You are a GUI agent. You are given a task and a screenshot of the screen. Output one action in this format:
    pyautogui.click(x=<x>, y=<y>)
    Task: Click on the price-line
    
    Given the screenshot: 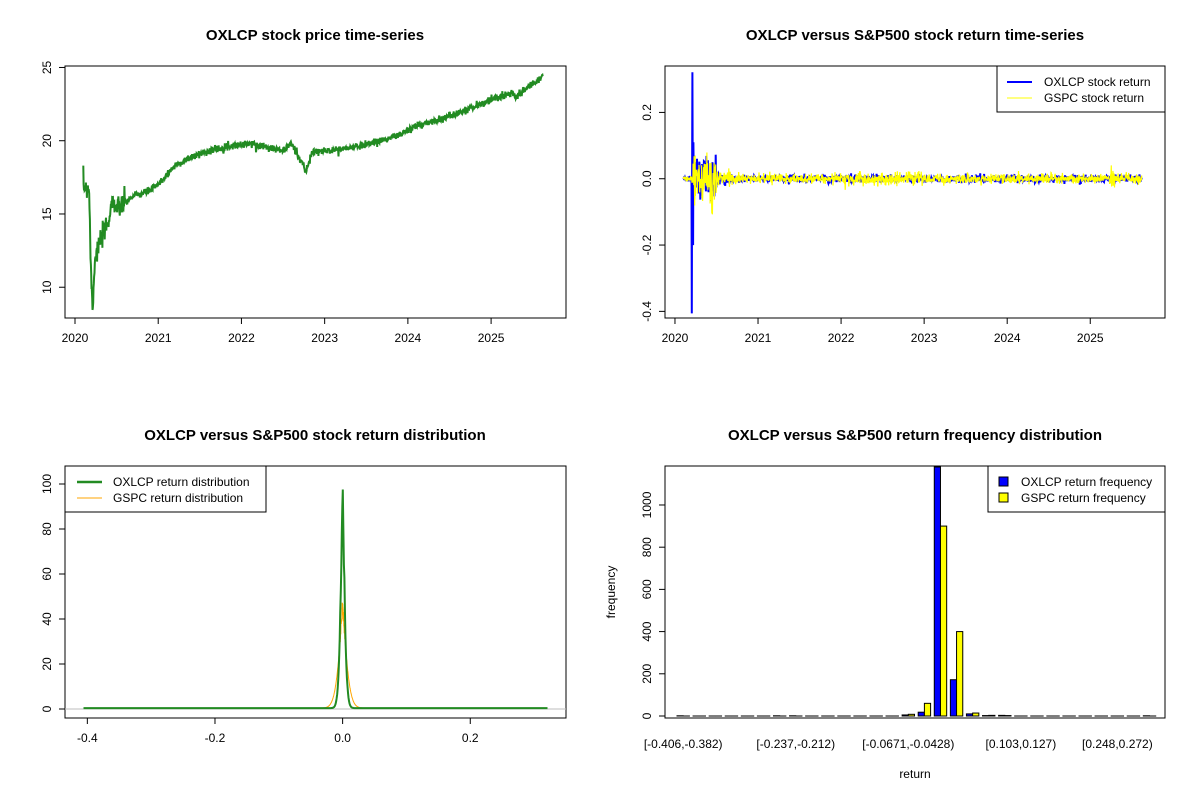 What is the action you would take?
    pyautogui.click(x=313, y=192)
    